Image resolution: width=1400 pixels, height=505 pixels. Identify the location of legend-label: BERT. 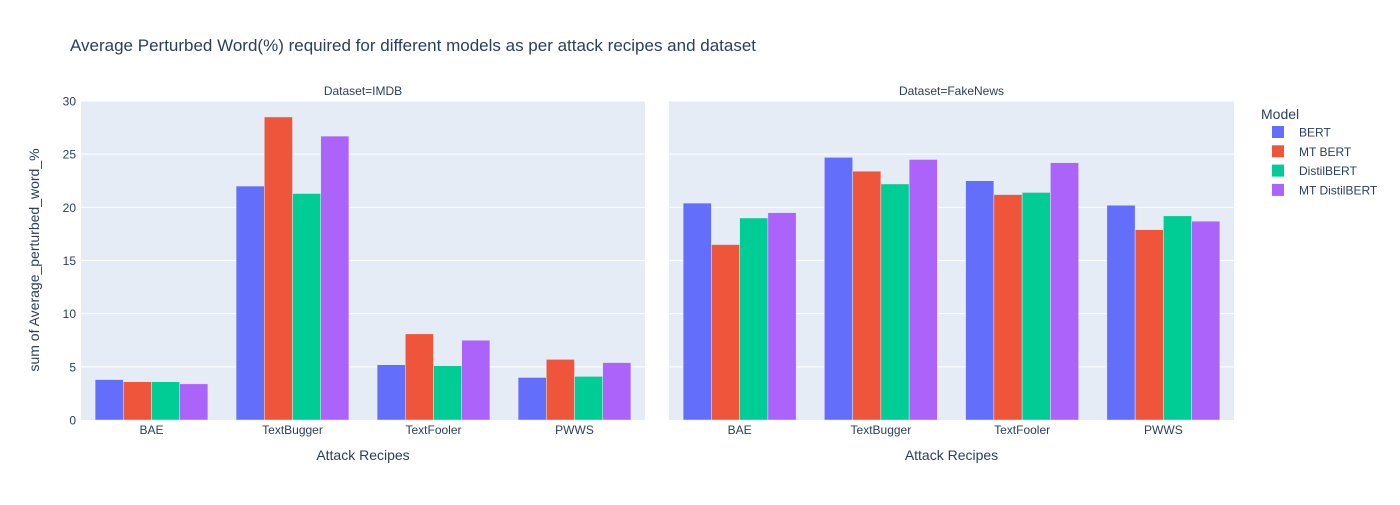
(1315, 133).